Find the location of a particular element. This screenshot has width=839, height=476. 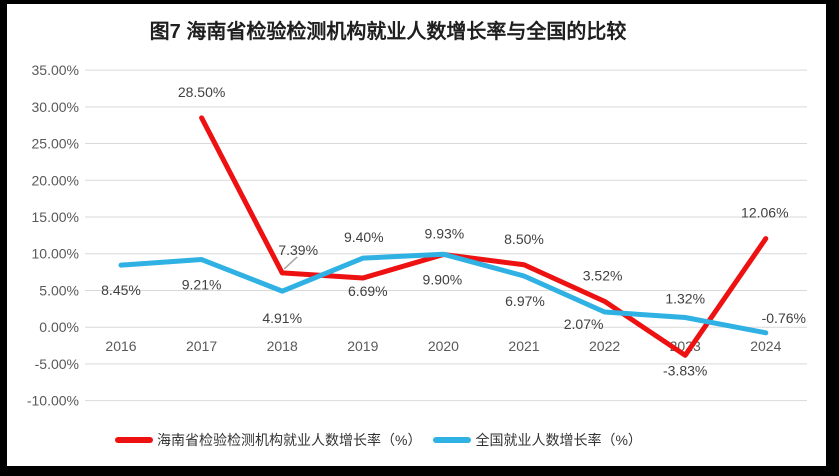

x-axis-tick-label: 2017 is located at coordinates (201, 346).